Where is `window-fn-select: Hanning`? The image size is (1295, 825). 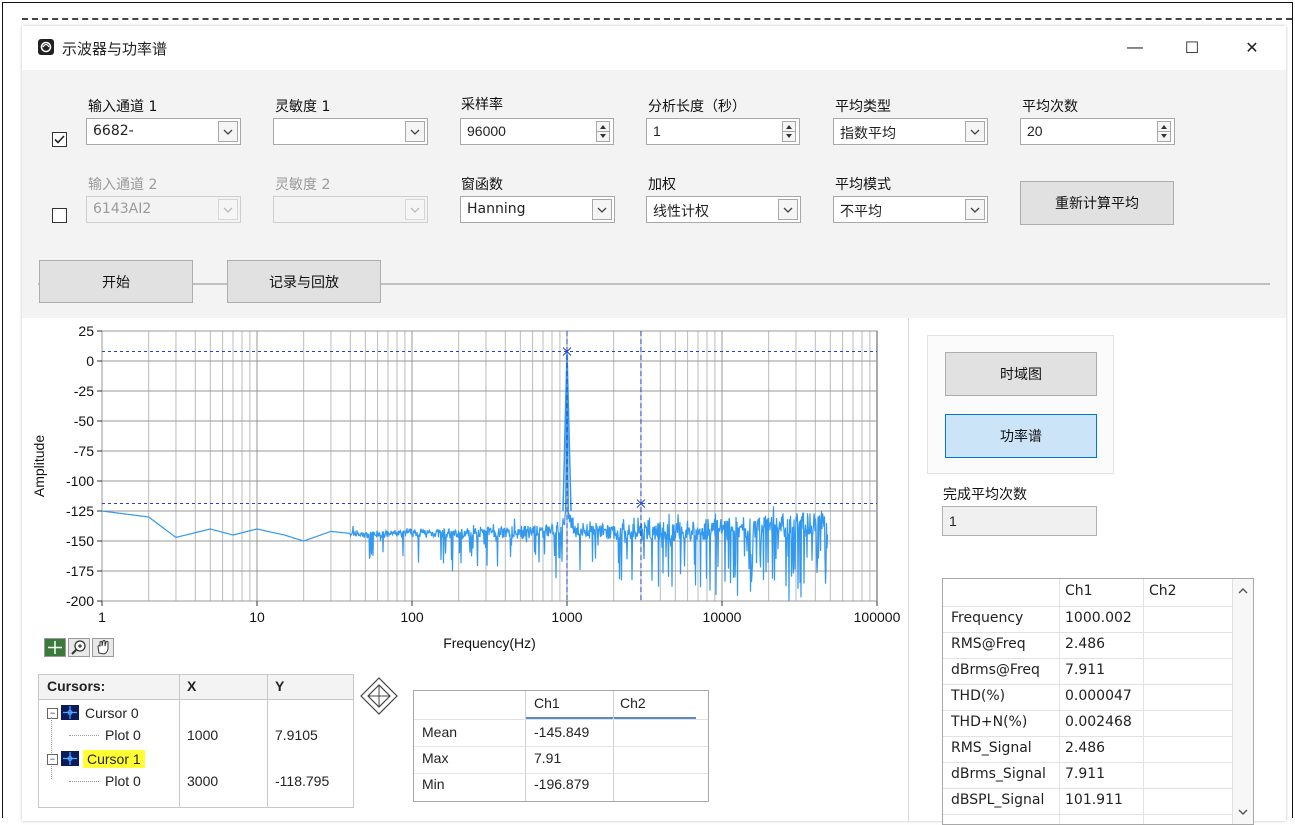 window-fn-select: Hanning is located at coordinates (537, 209).